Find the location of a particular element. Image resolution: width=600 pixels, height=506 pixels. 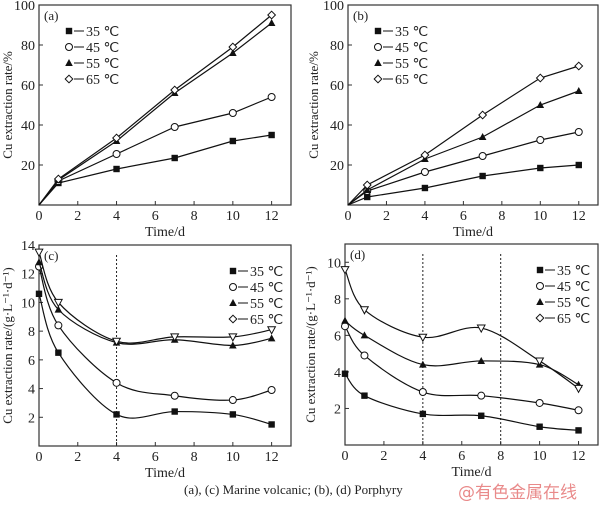

y-tick-label: 4 is located at coordinates (337, 373).